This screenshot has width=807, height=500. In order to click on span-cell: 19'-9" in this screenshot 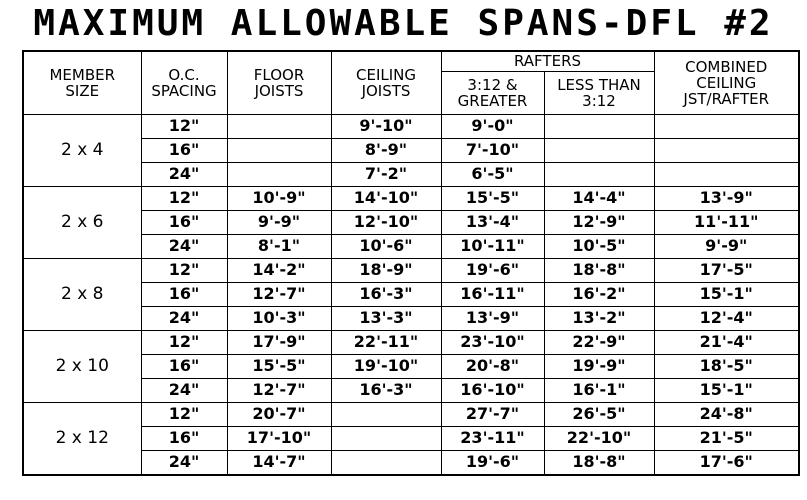, I will do `click(599, 366)`.